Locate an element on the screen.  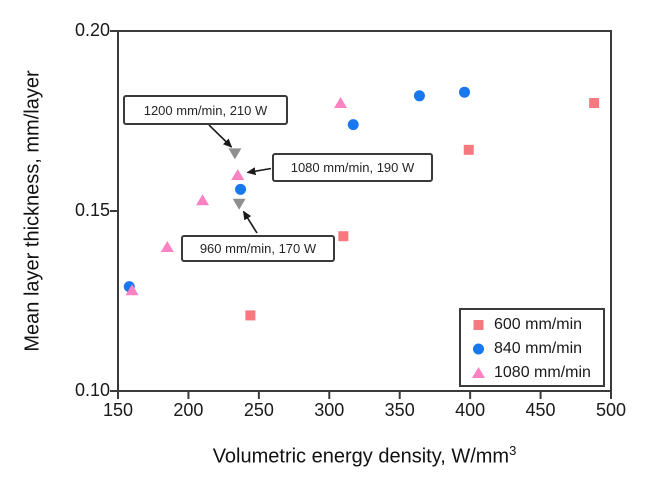
x-tick-label: 150 is located at coordinates (118, 410).